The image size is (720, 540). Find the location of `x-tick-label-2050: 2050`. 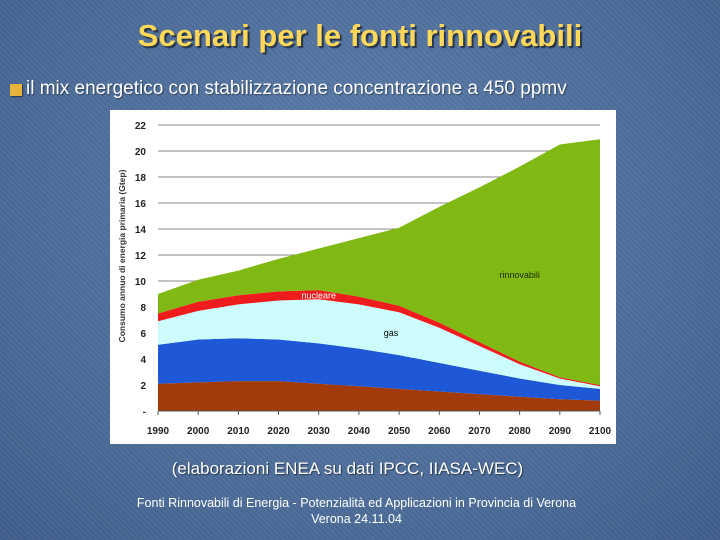

x-tick-label-2050: 2050 is located at coordinates (399, 431).